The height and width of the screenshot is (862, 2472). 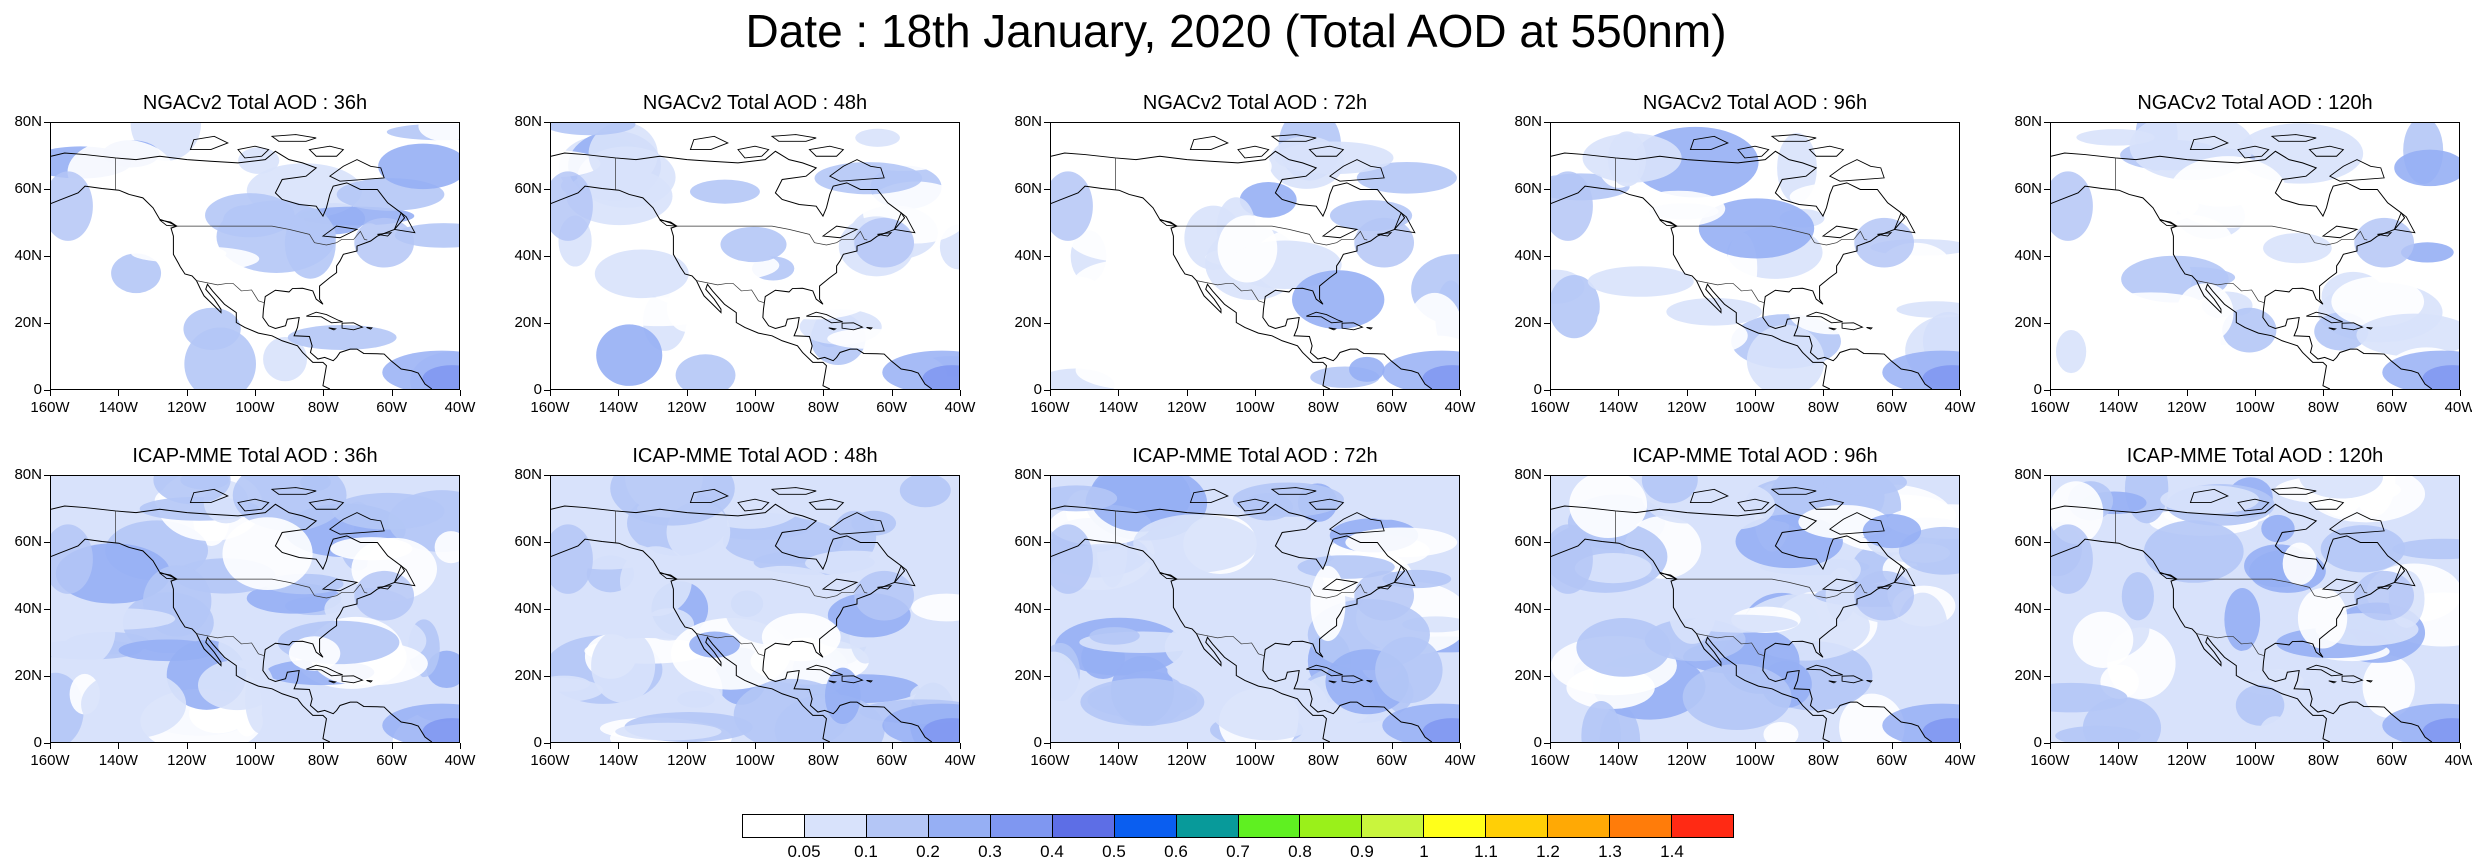 What do you see at coordinates (1672, 851) in the screenshot?
I see `colorbar-label: 1.4` at bounding box center [1672, 851].